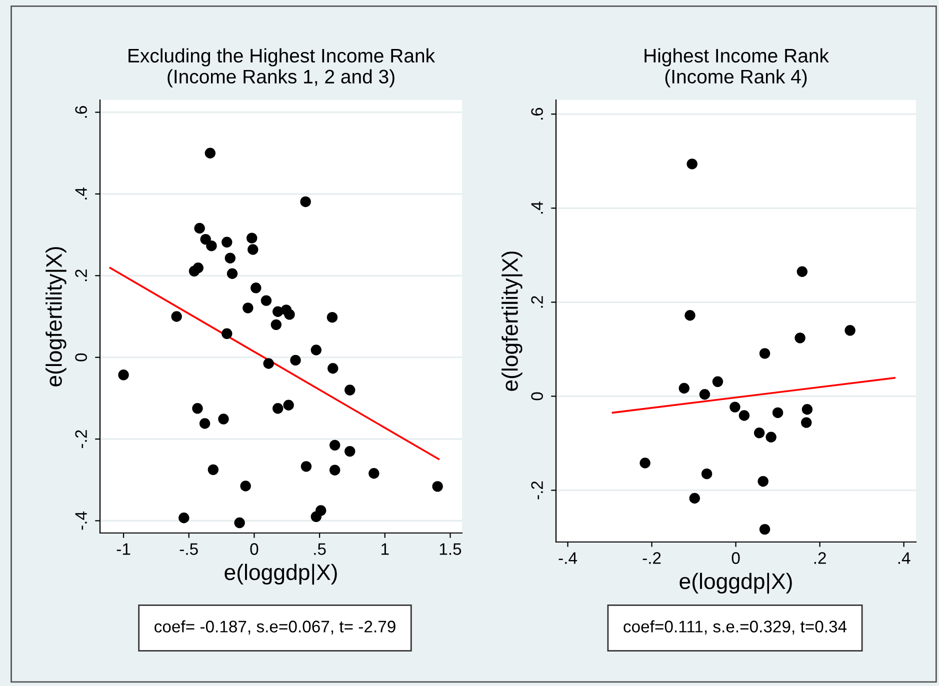 The image size is (939, 686). I want to click on x-tick-label: -.2, so click(651, 558).